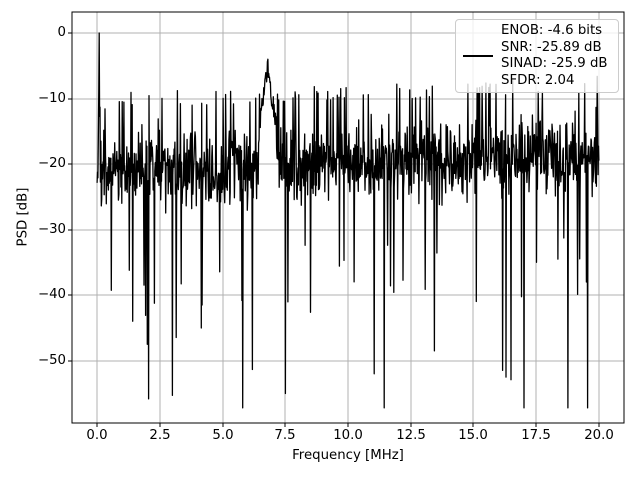 The height and width of the screenshot is (480, 640). What do you see at coordinates (51, 294) in the screenshot?
I see `y-tick-label: −40` at bounding box center [51, 294].